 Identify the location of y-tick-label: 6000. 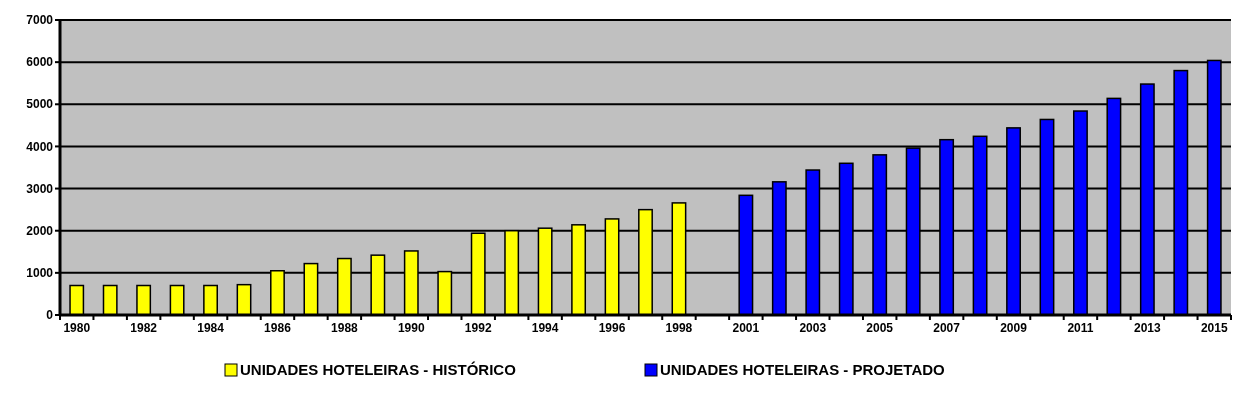
(40, 62).